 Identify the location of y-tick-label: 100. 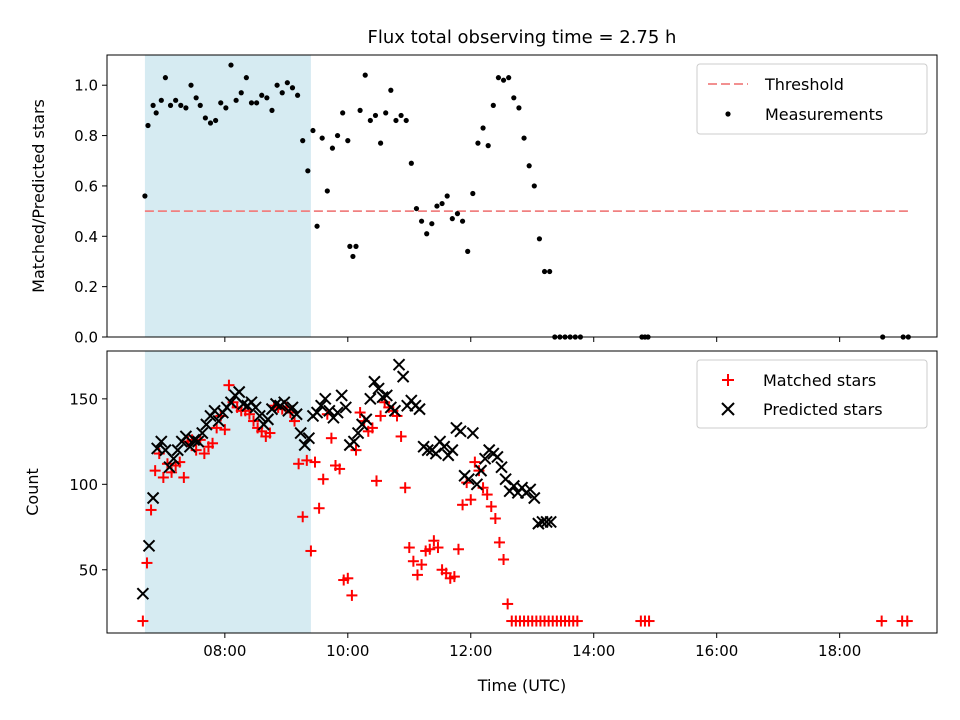
(83, 485).